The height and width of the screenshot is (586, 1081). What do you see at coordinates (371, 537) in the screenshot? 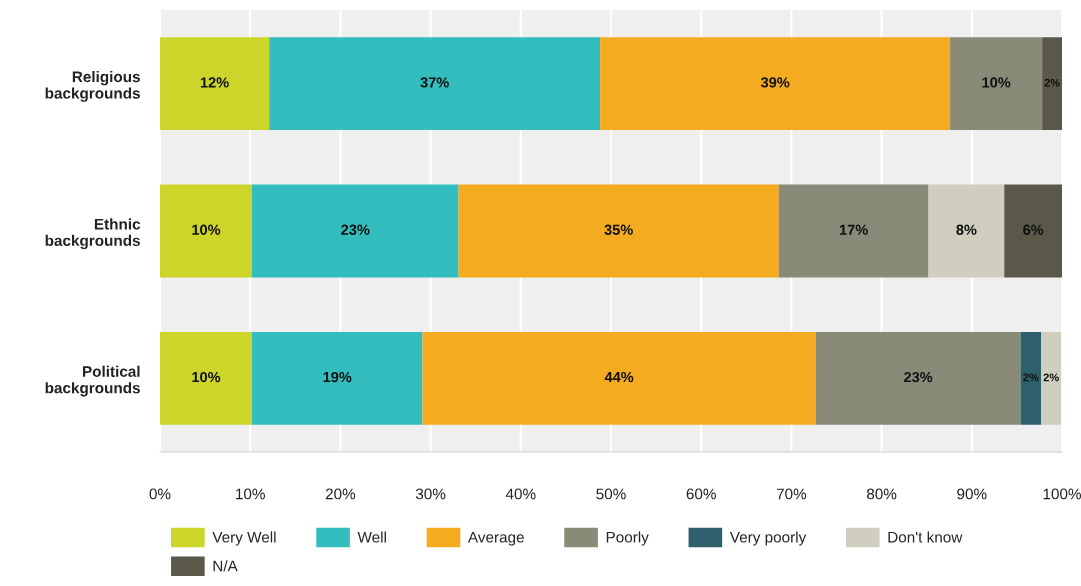
I see `legend-label: Well` at bounding box center [371, 537].